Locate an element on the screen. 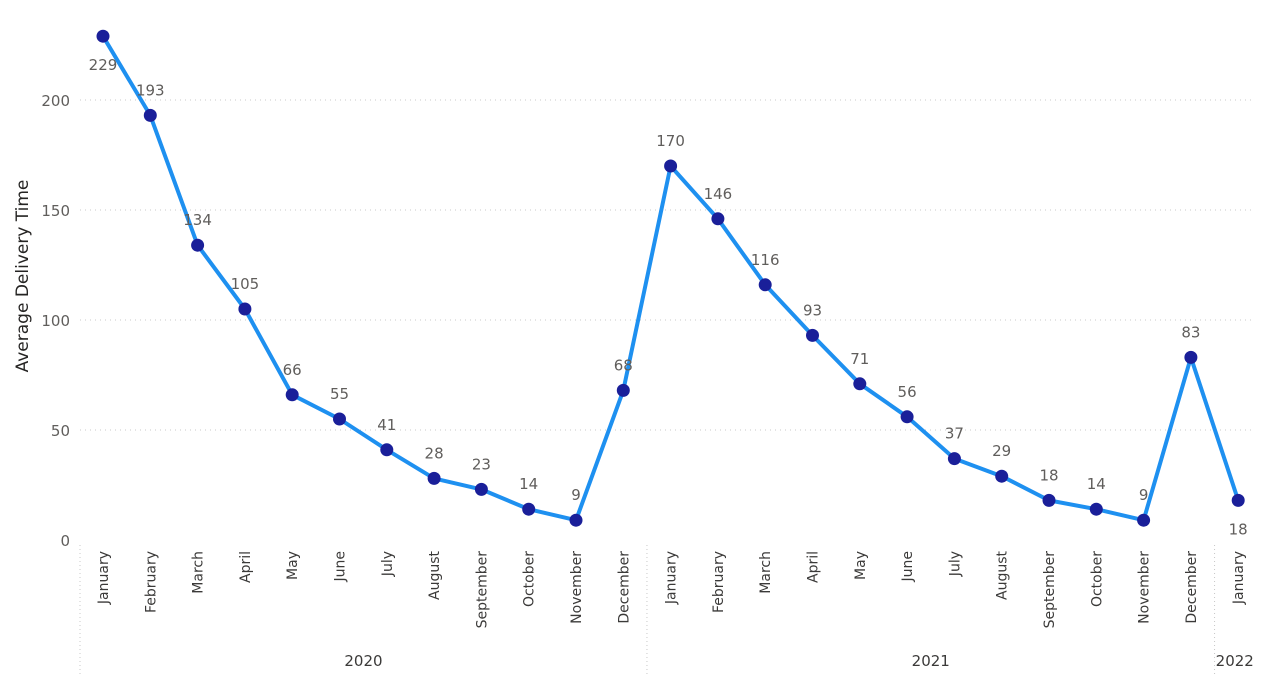 The height and width of the screenshot is (676, 1264). data-label: 105 is located at coordinates (245, 284).